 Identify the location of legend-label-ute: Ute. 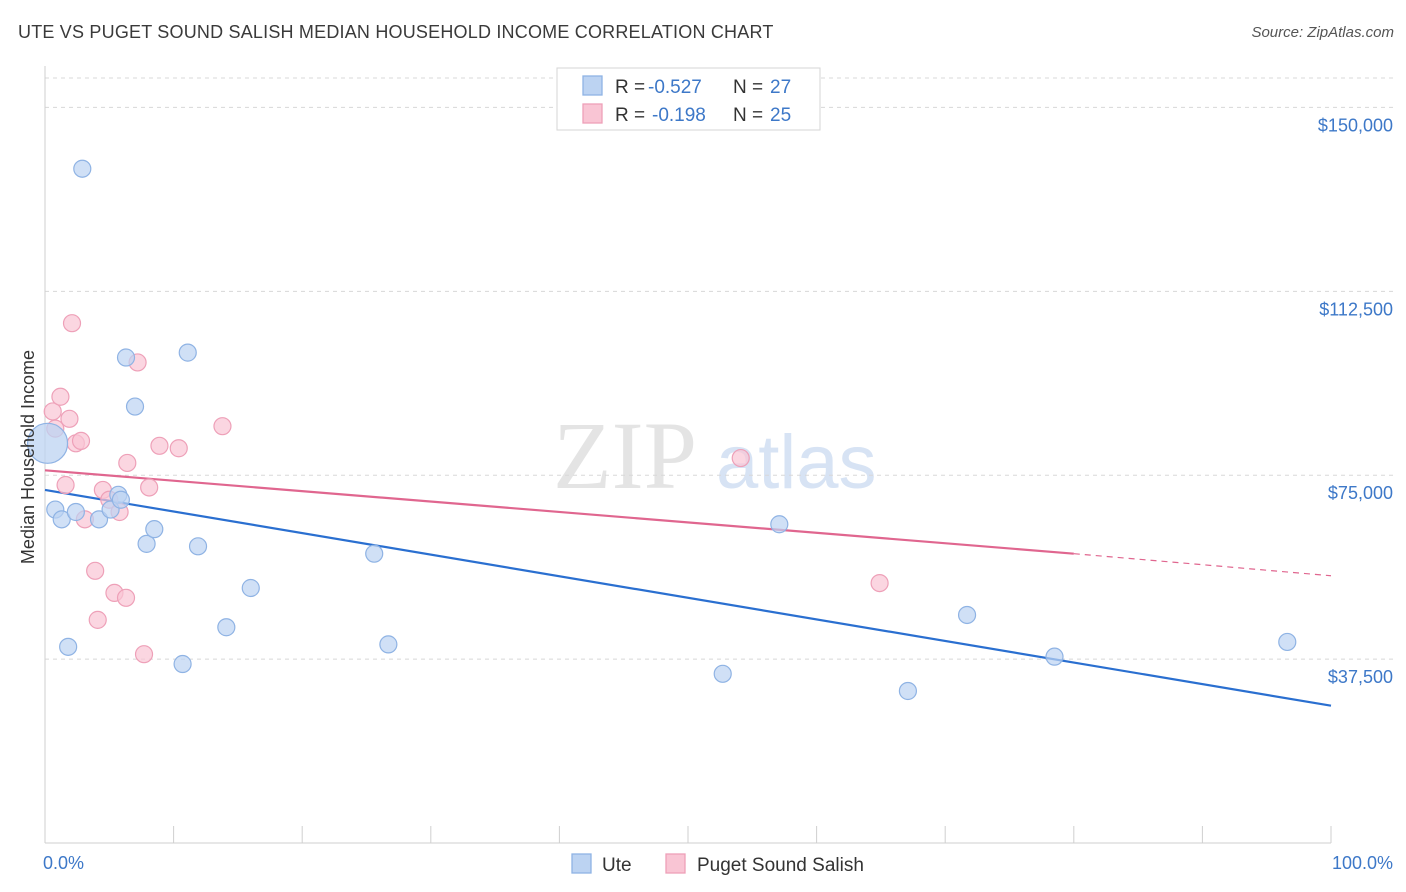
(617, 865).